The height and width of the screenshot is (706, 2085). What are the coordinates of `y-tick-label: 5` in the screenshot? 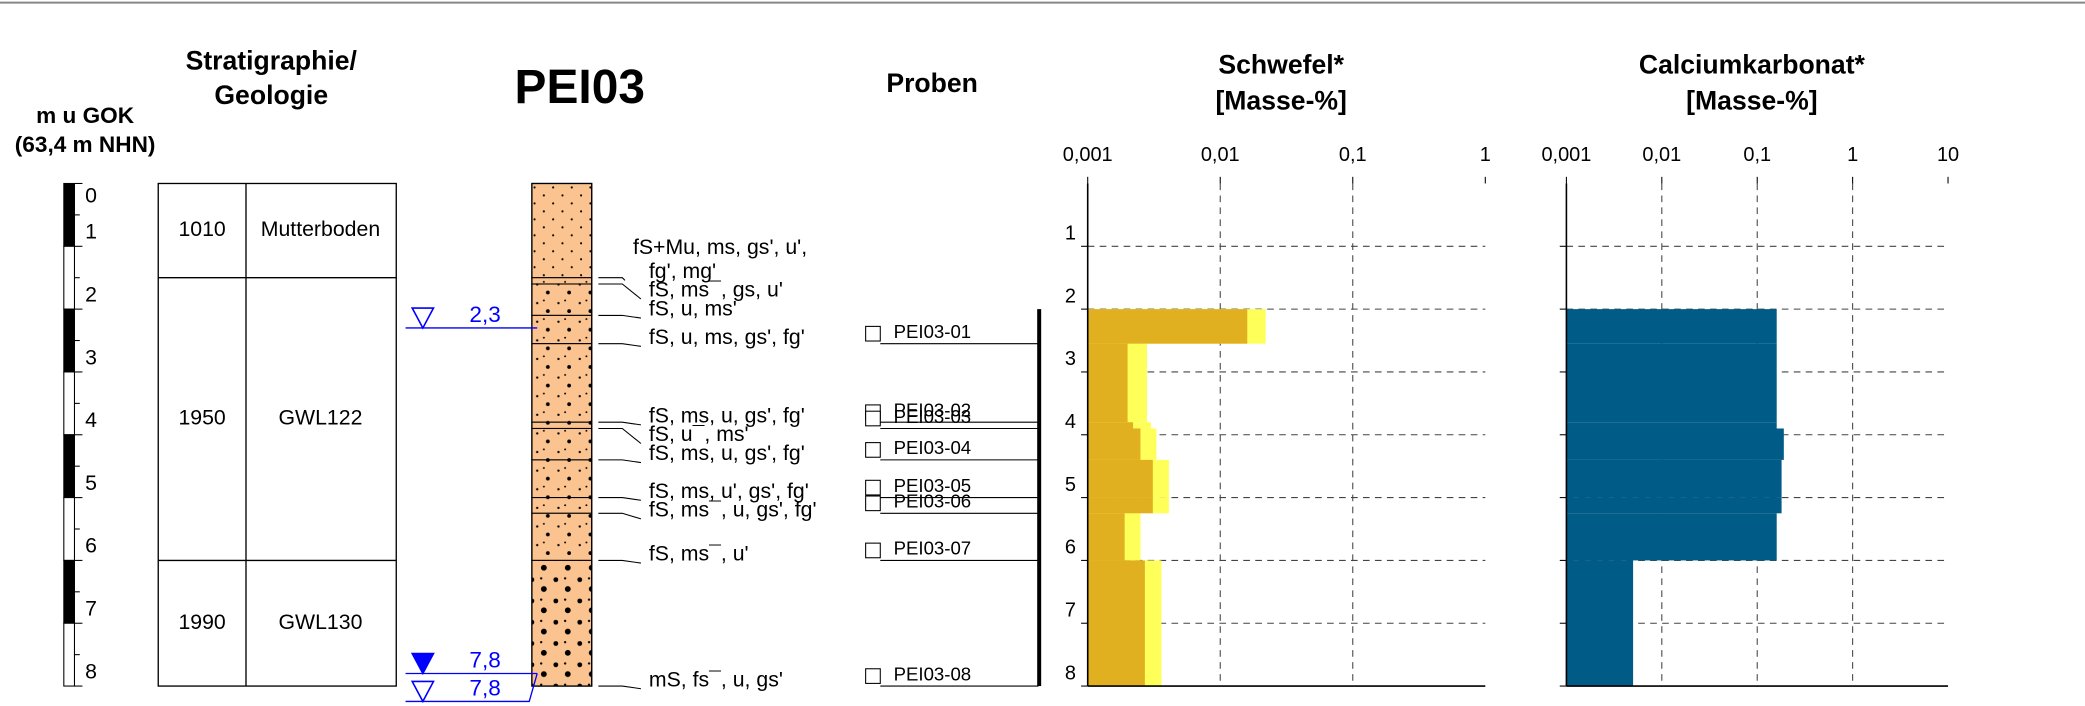 It's located at (1070, 485).